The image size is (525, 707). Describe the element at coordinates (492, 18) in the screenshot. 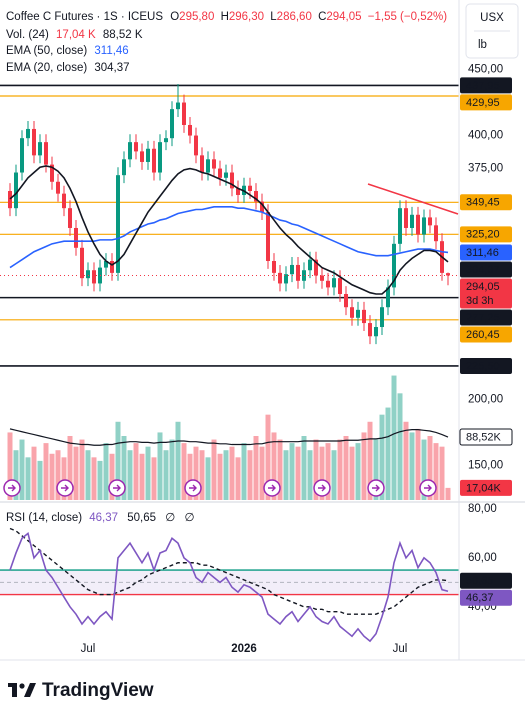

I see `currency: USX` at that location.